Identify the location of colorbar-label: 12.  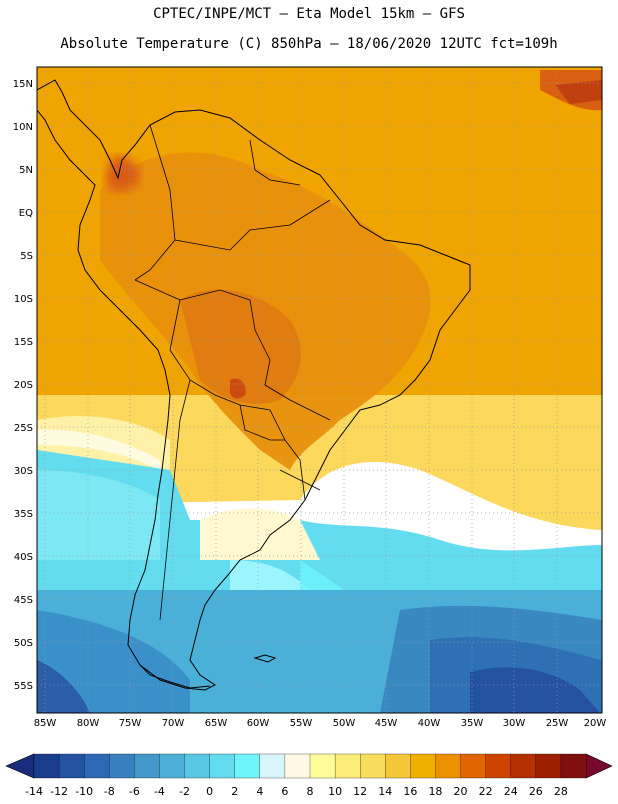
(360, 791).